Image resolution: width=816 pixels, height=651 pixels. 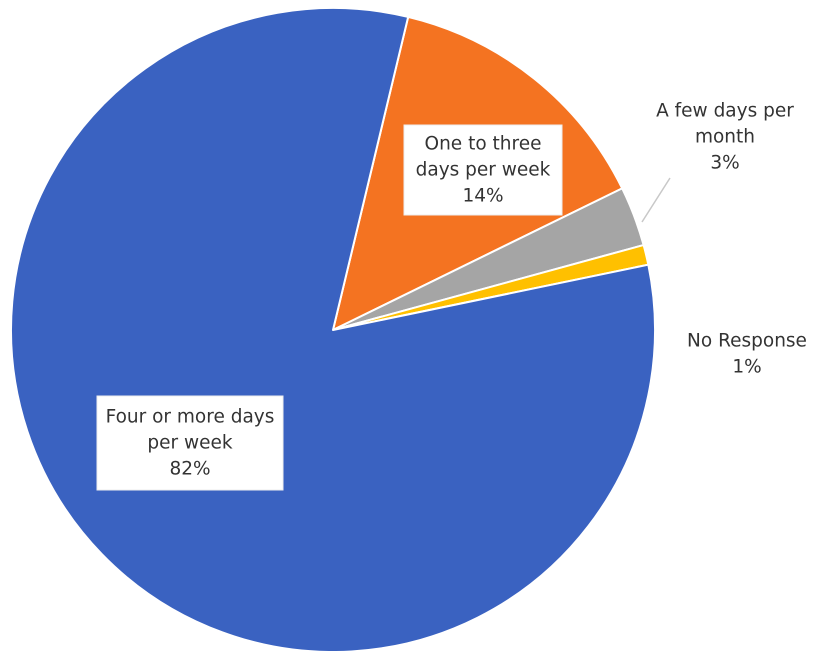 I want to click on data-label-line: A few days per, so click(x=725, y=111).